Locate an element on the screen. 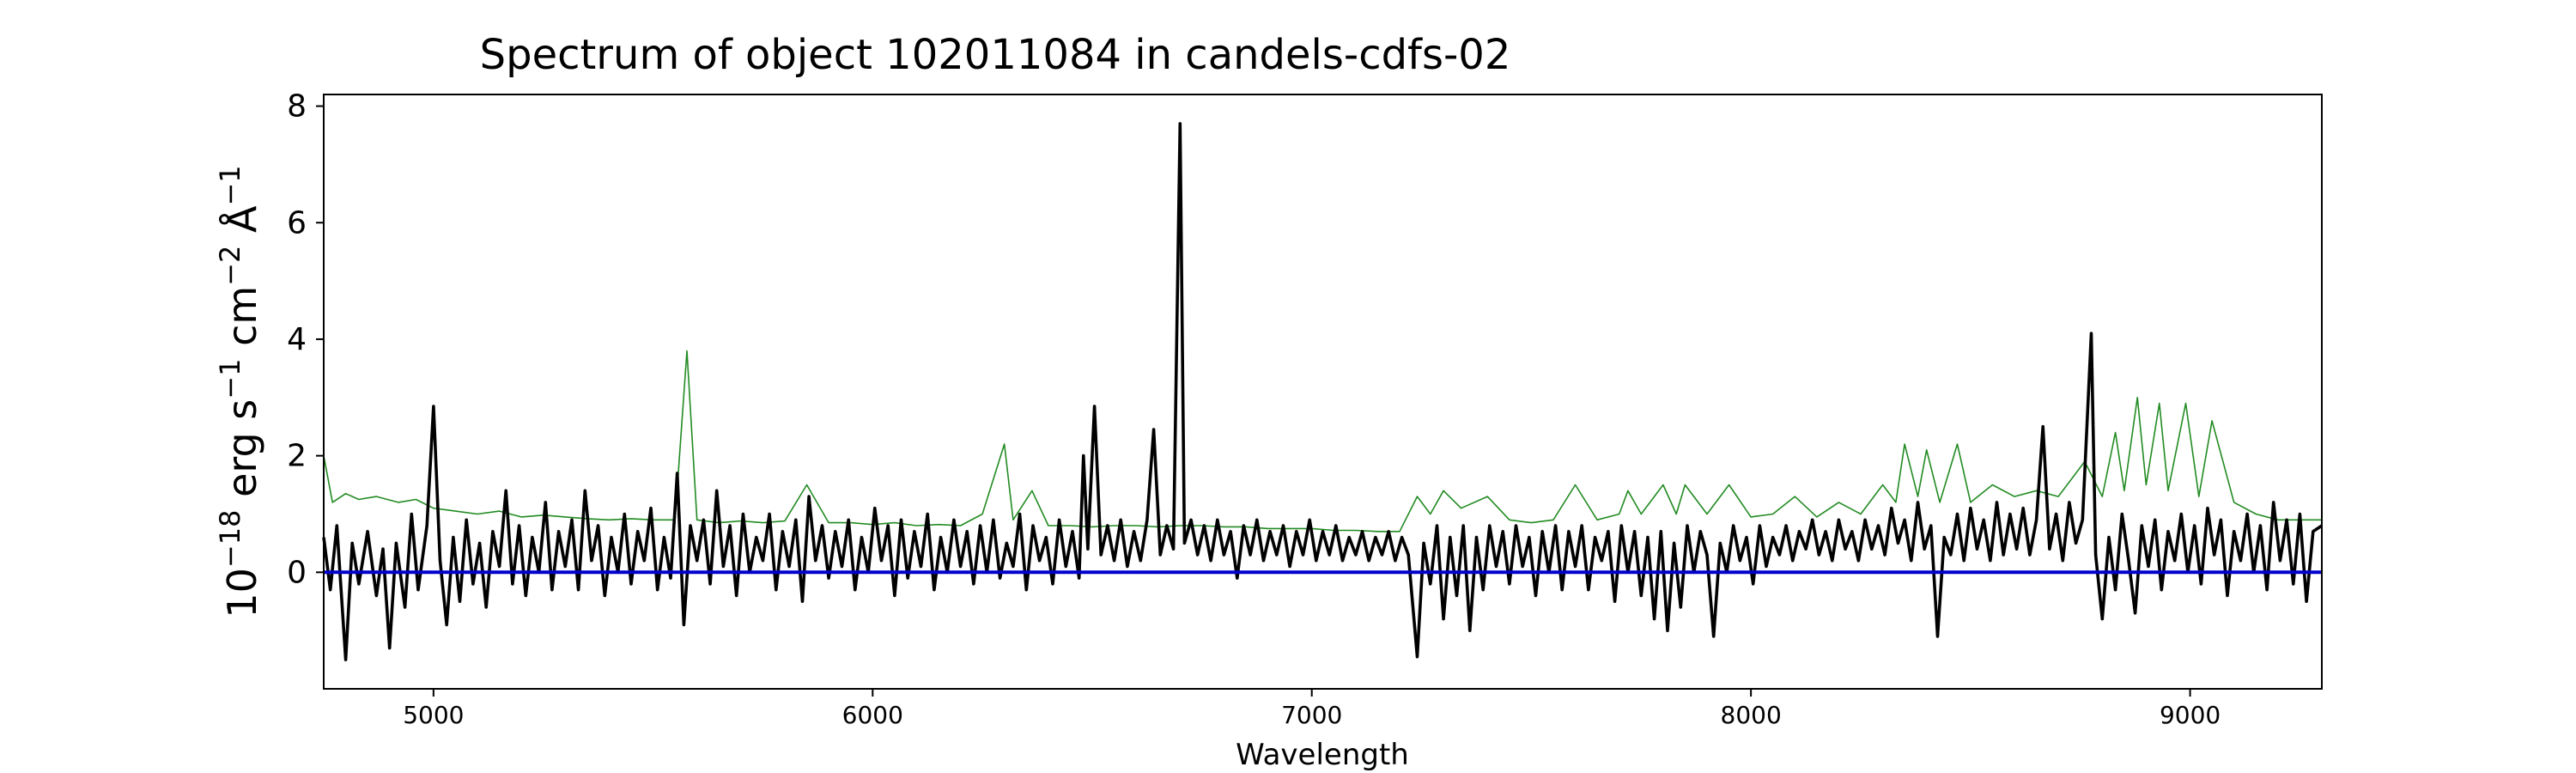 The width and height of the screenshot is (2576, 773). x-tick-label: 6000 is located at coordinates (872, 715).